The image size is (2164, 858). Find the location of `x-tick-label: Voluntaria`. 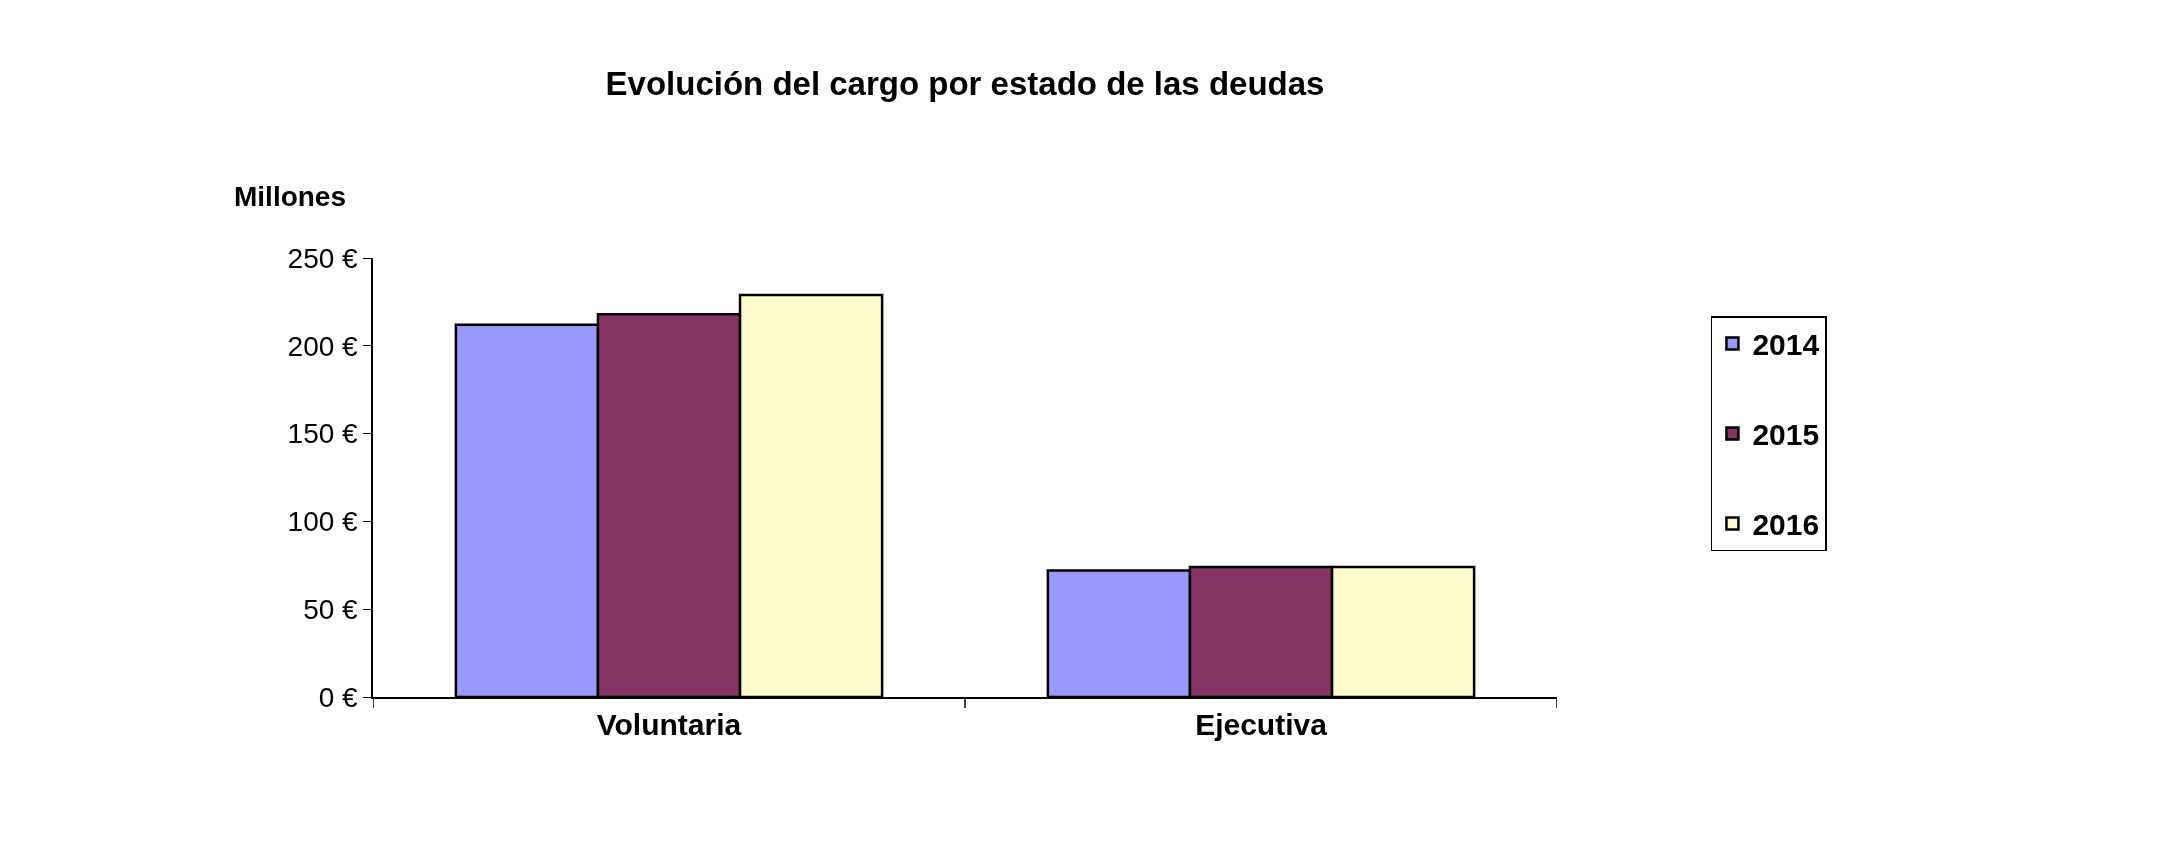

x-tick-label: Voluntaria is located at coordinates (669, 724).